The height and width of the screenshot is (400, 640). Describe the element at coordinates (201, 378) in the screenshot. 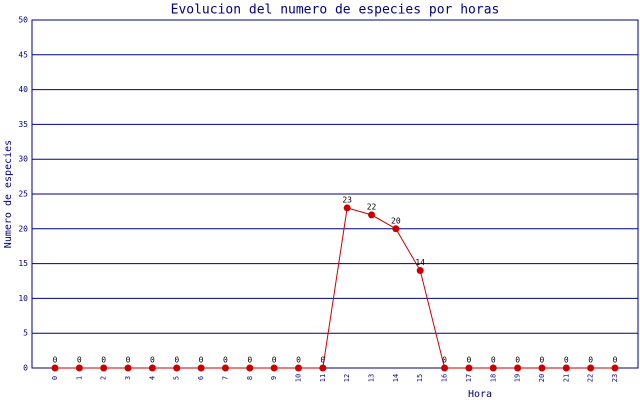

I see `x-tick-label: 6` at that location.